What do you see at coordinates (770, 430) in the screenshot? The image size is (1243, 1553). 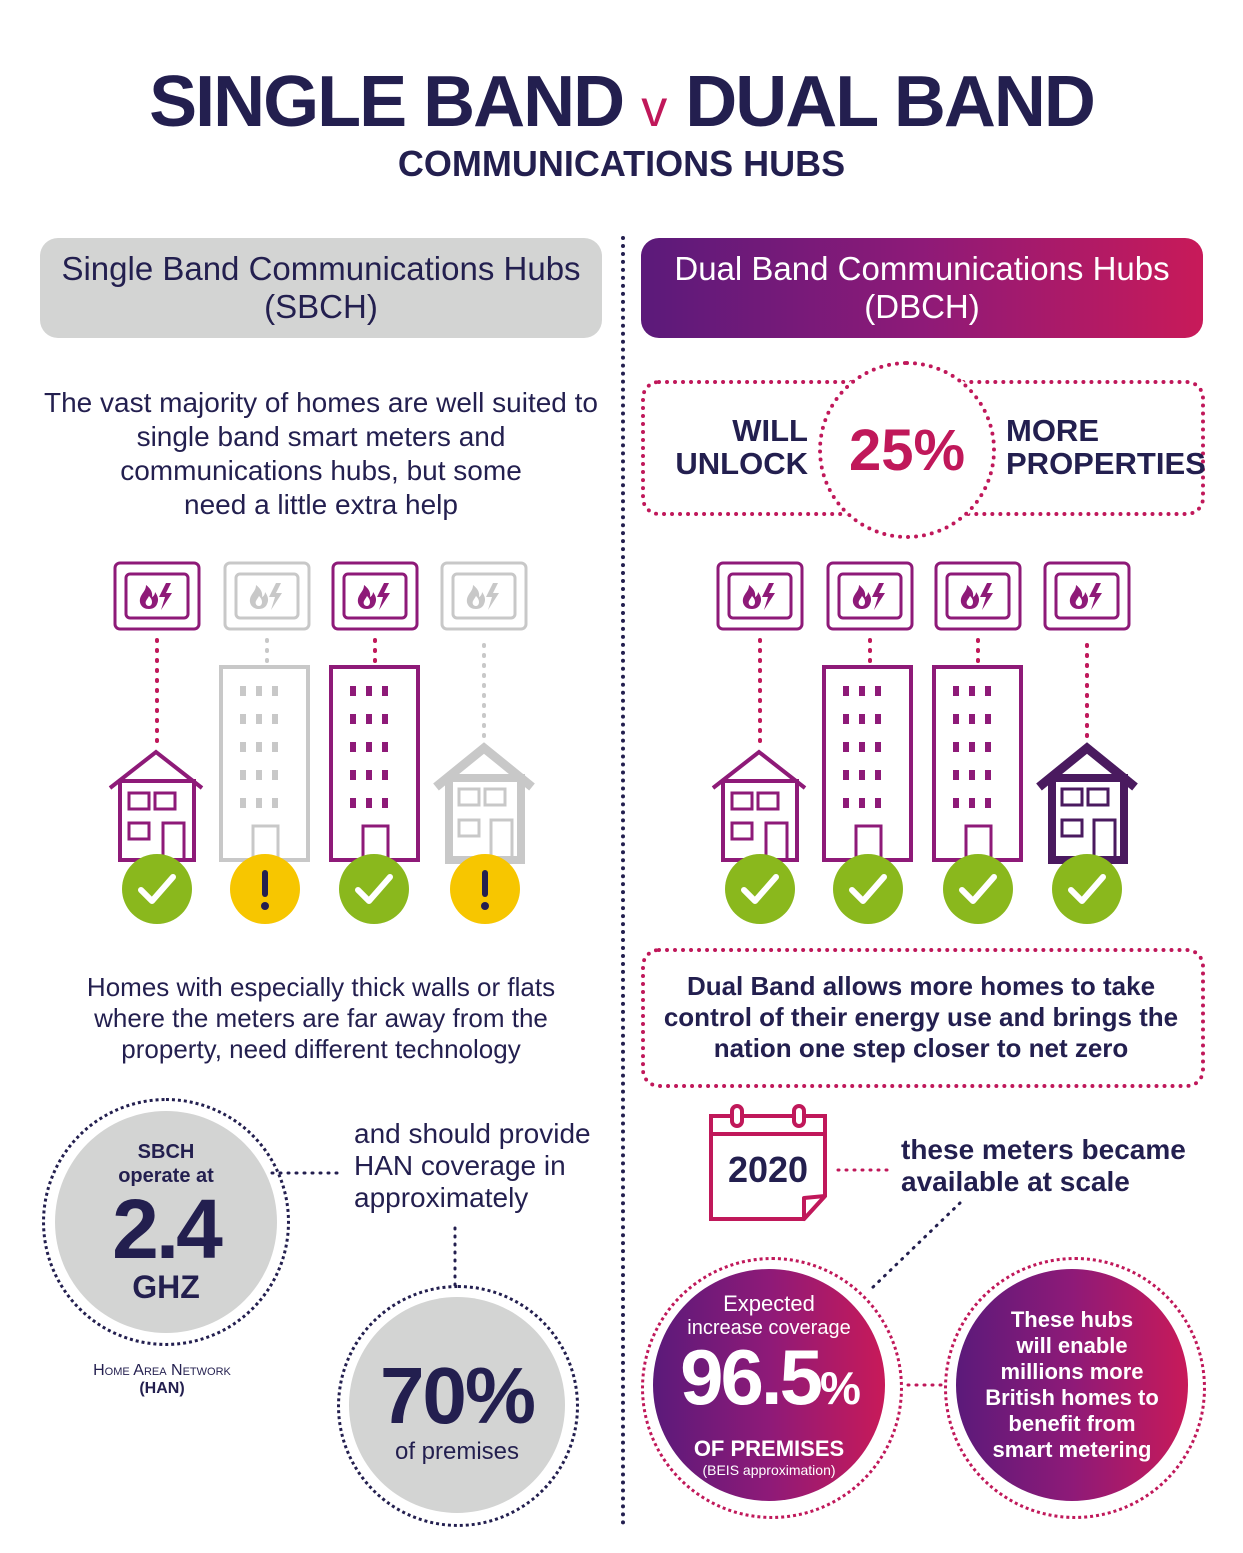 I see `unlock-will: WILL` at bounding box center [770, 430].